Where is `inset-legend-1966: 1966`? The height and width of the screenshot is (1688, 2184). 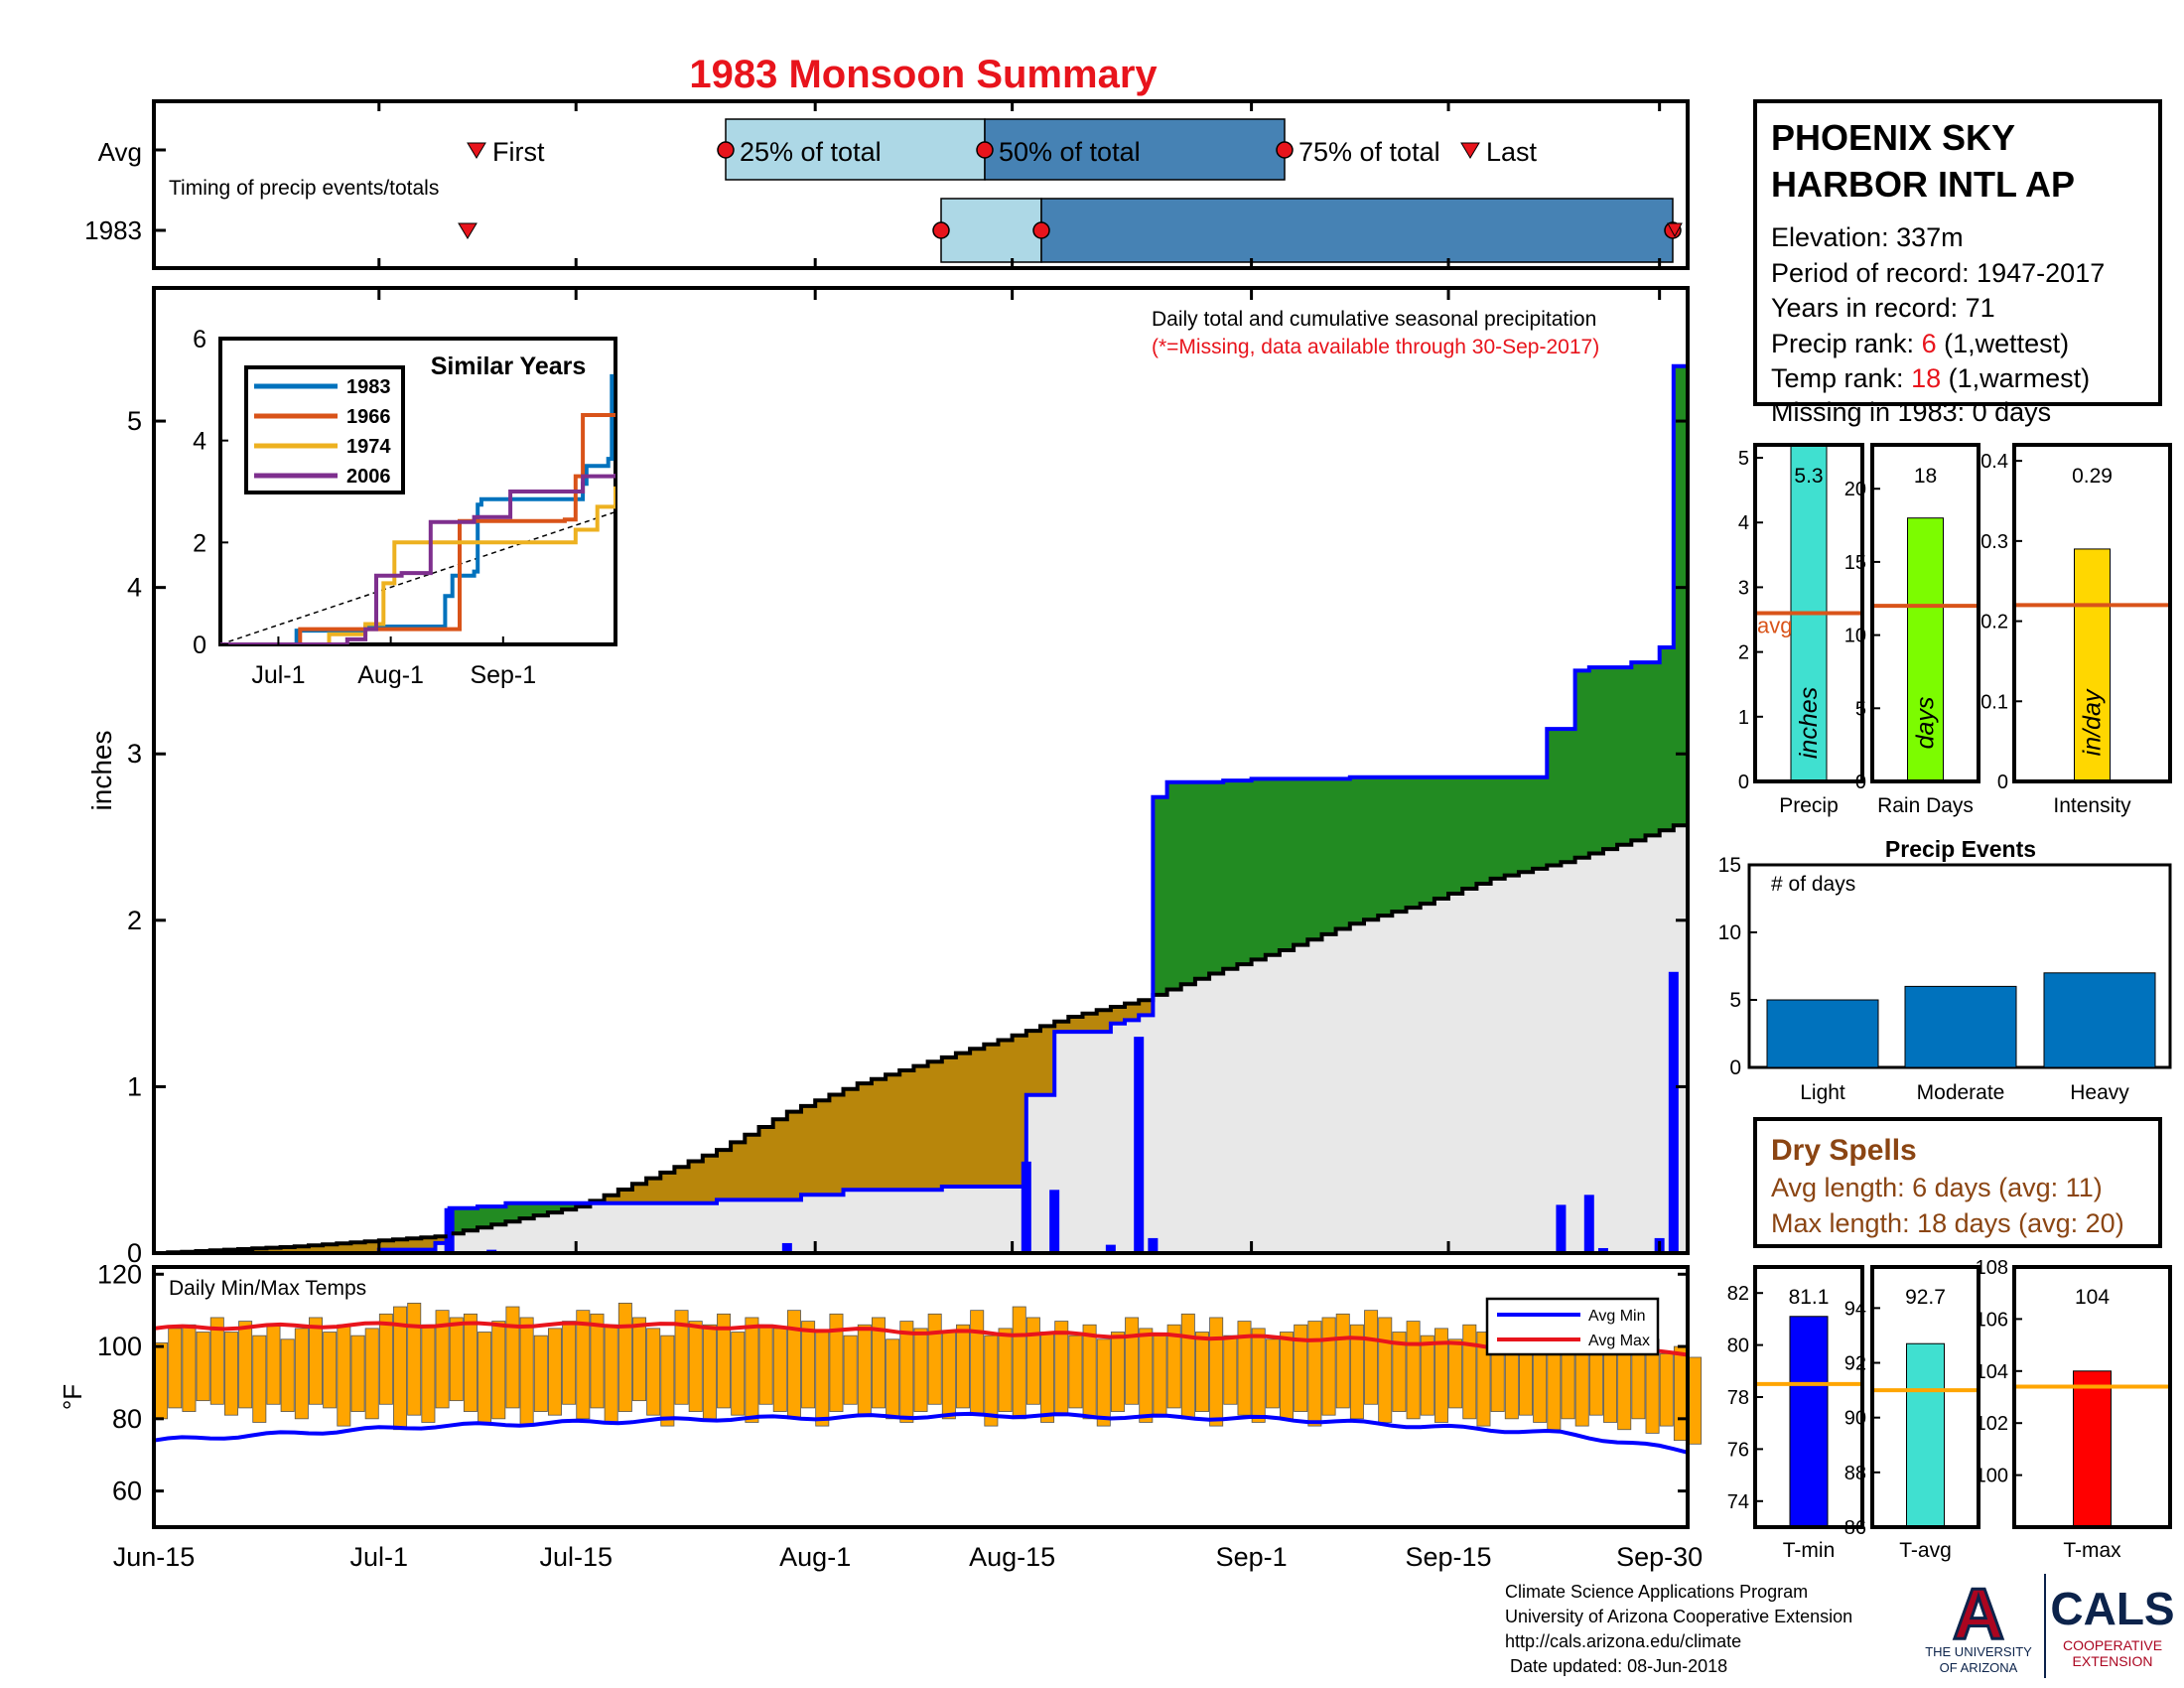
inset-legend-1966: 1966 is located at coordinates (368, 417).